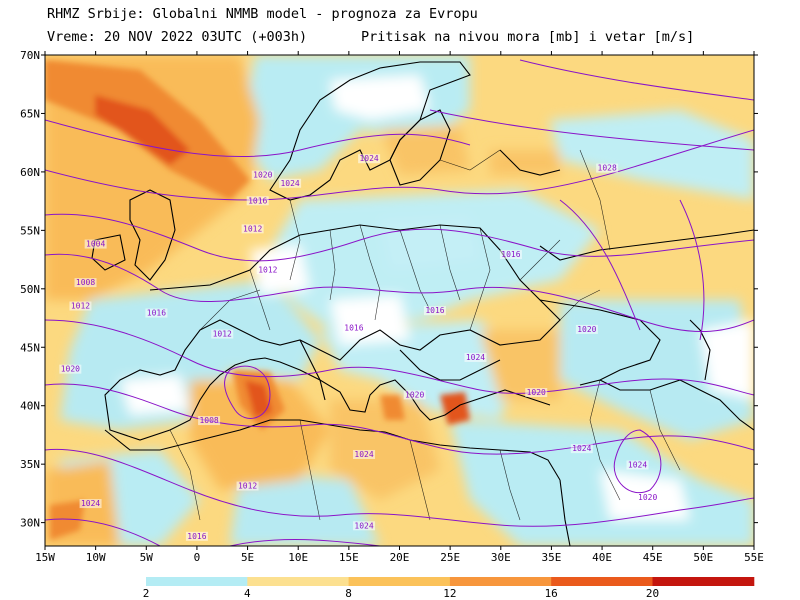 Image resolution: width=800 pixels, height=600 pixels. I want to click on colorbar-label: 20, so click(652, 593).